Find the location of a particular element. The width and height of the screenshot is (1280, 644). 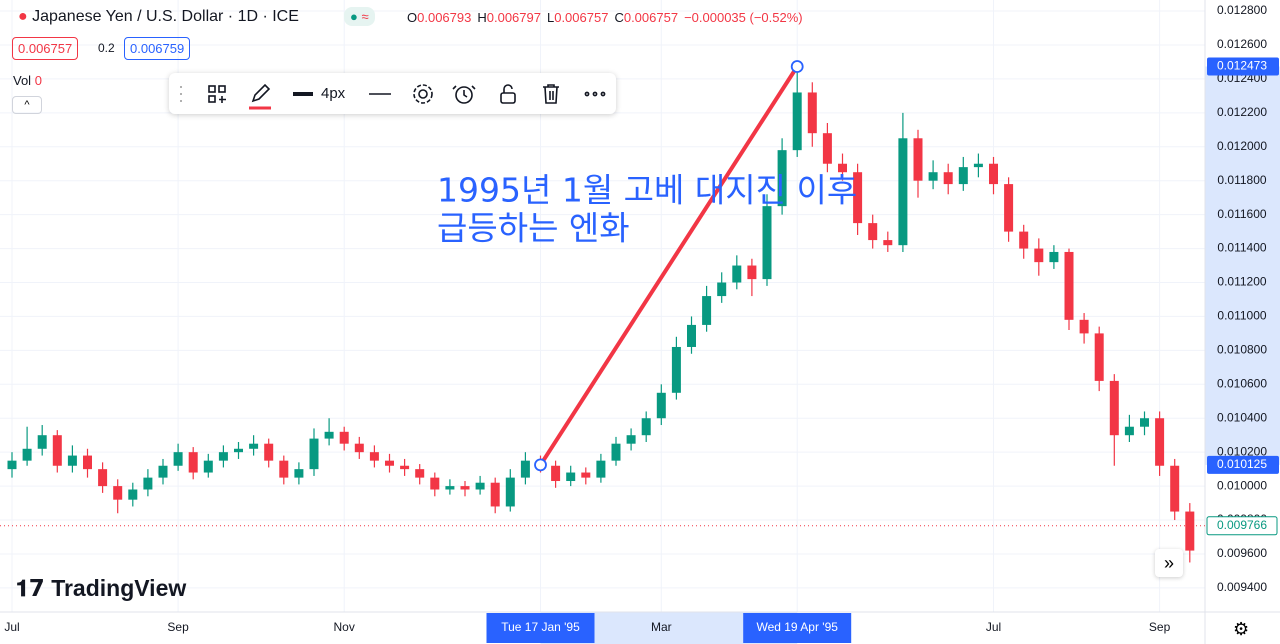

settings-button: ⚙ is located at coordinates (1241, 629).